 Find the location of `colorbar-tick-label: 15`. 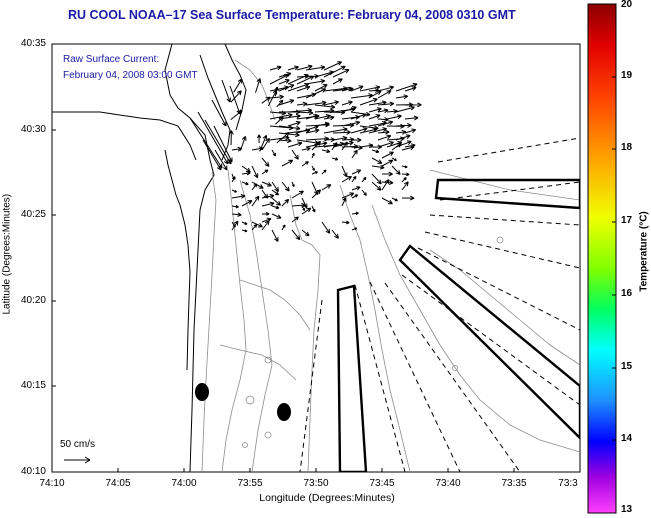

colorbar-tick-label: 15 is located at coordinates (627, 366).